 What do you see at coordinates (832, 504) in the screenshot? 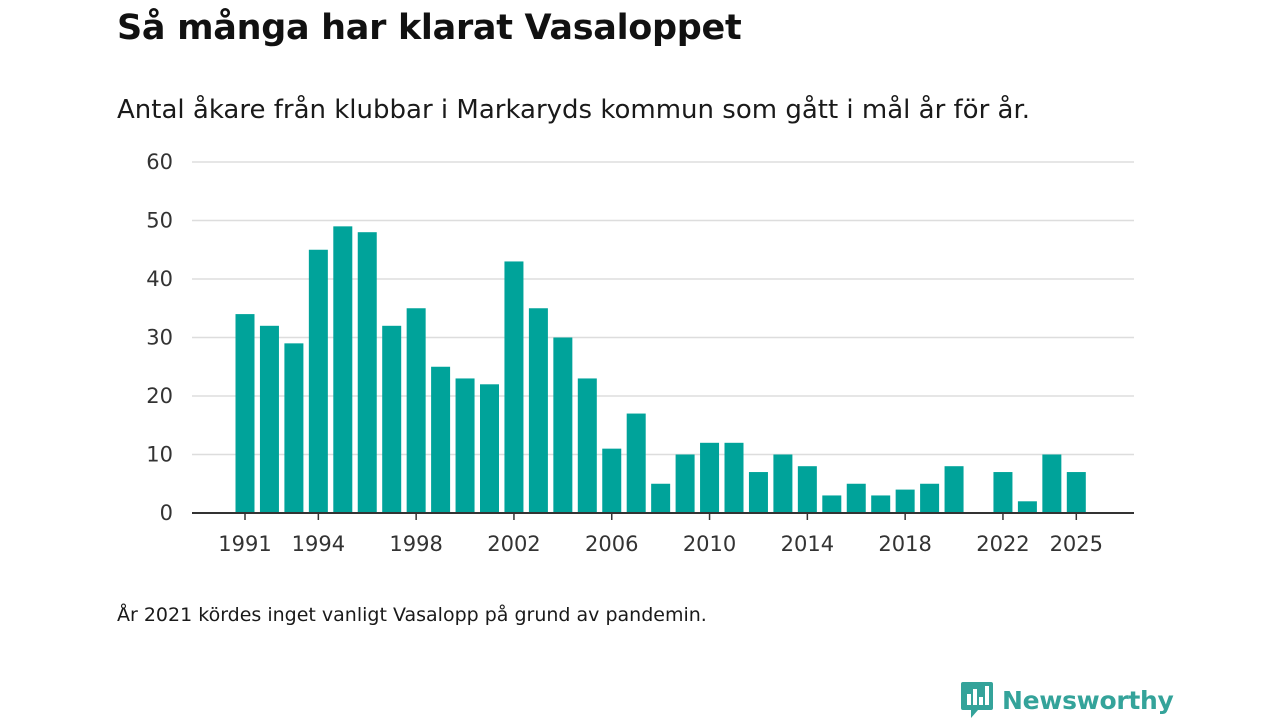
I see `bar-2015` at bounding box center [832, 504].